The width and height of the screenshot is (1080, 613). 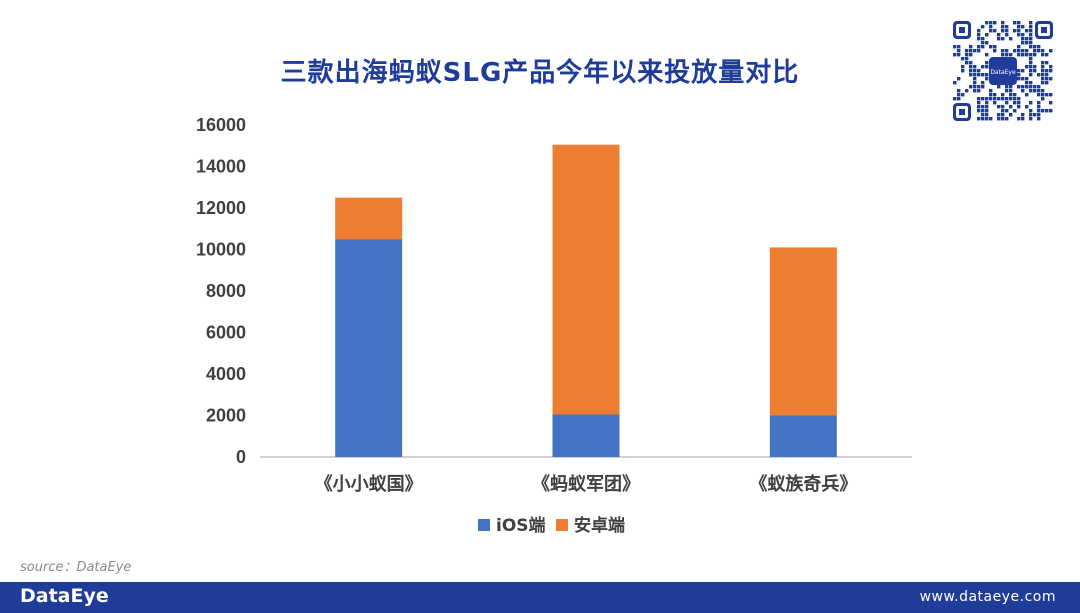 What do you see at coordinates (221, 125) in the screenshot?
I see `y-tick-label: 16000` at bounding box center [221, 125].